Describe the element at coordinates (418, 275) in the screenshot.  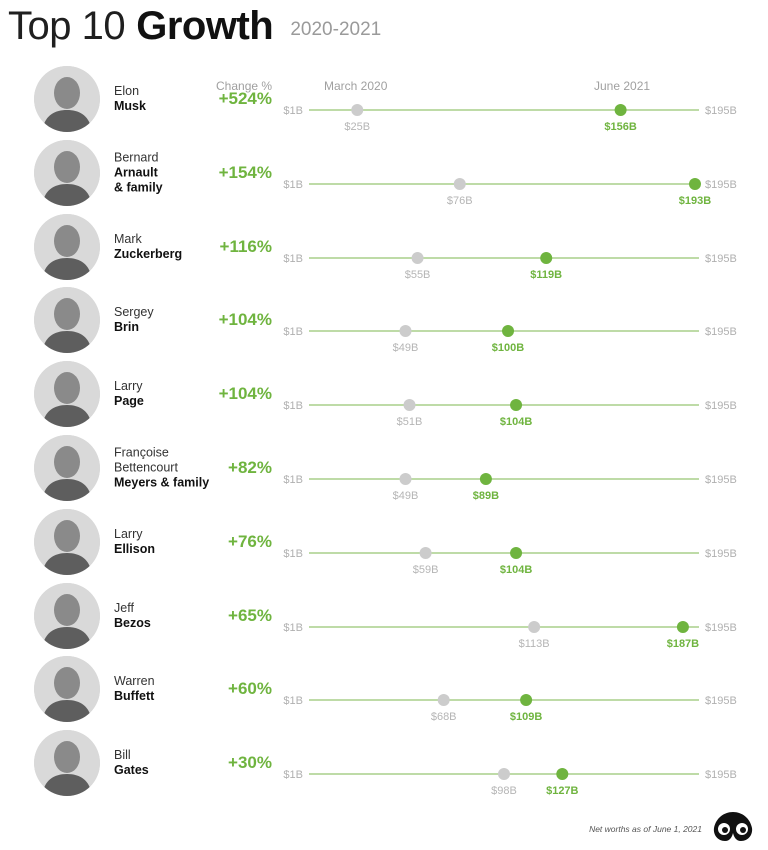
I see `march-2020-value-label: $55B` at that location.